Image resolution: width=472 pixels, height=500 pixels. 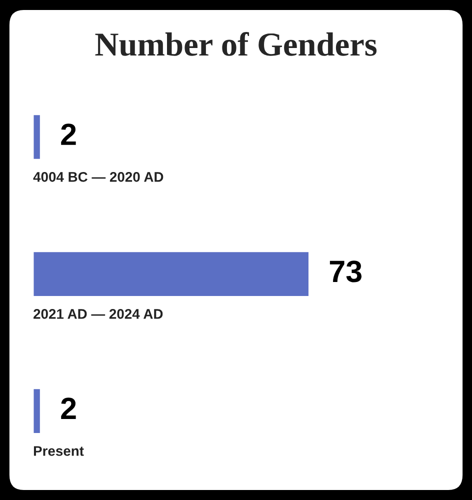 I want to click on data-label: 73, so click(x=346, y=271).